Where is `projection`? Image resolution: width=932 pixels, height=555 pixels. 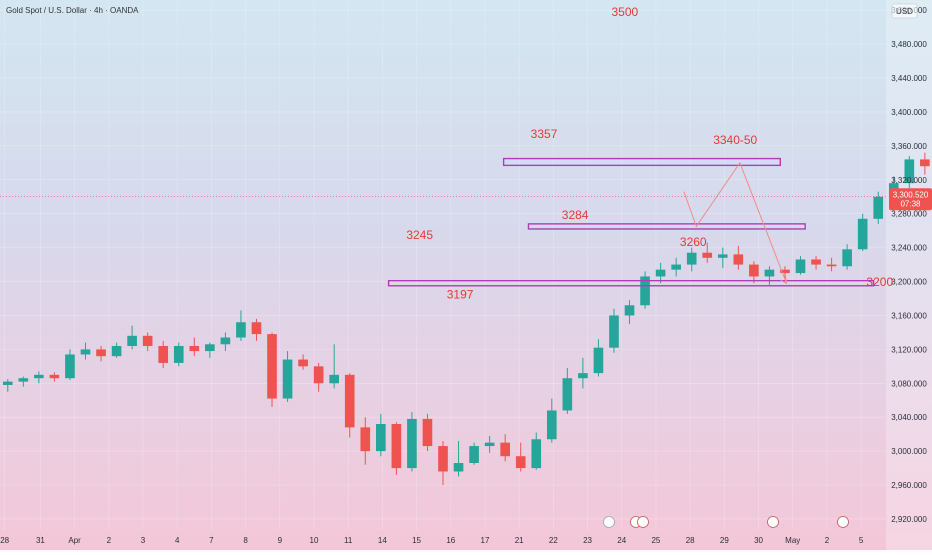 projection is located at coordinates (735, 223).